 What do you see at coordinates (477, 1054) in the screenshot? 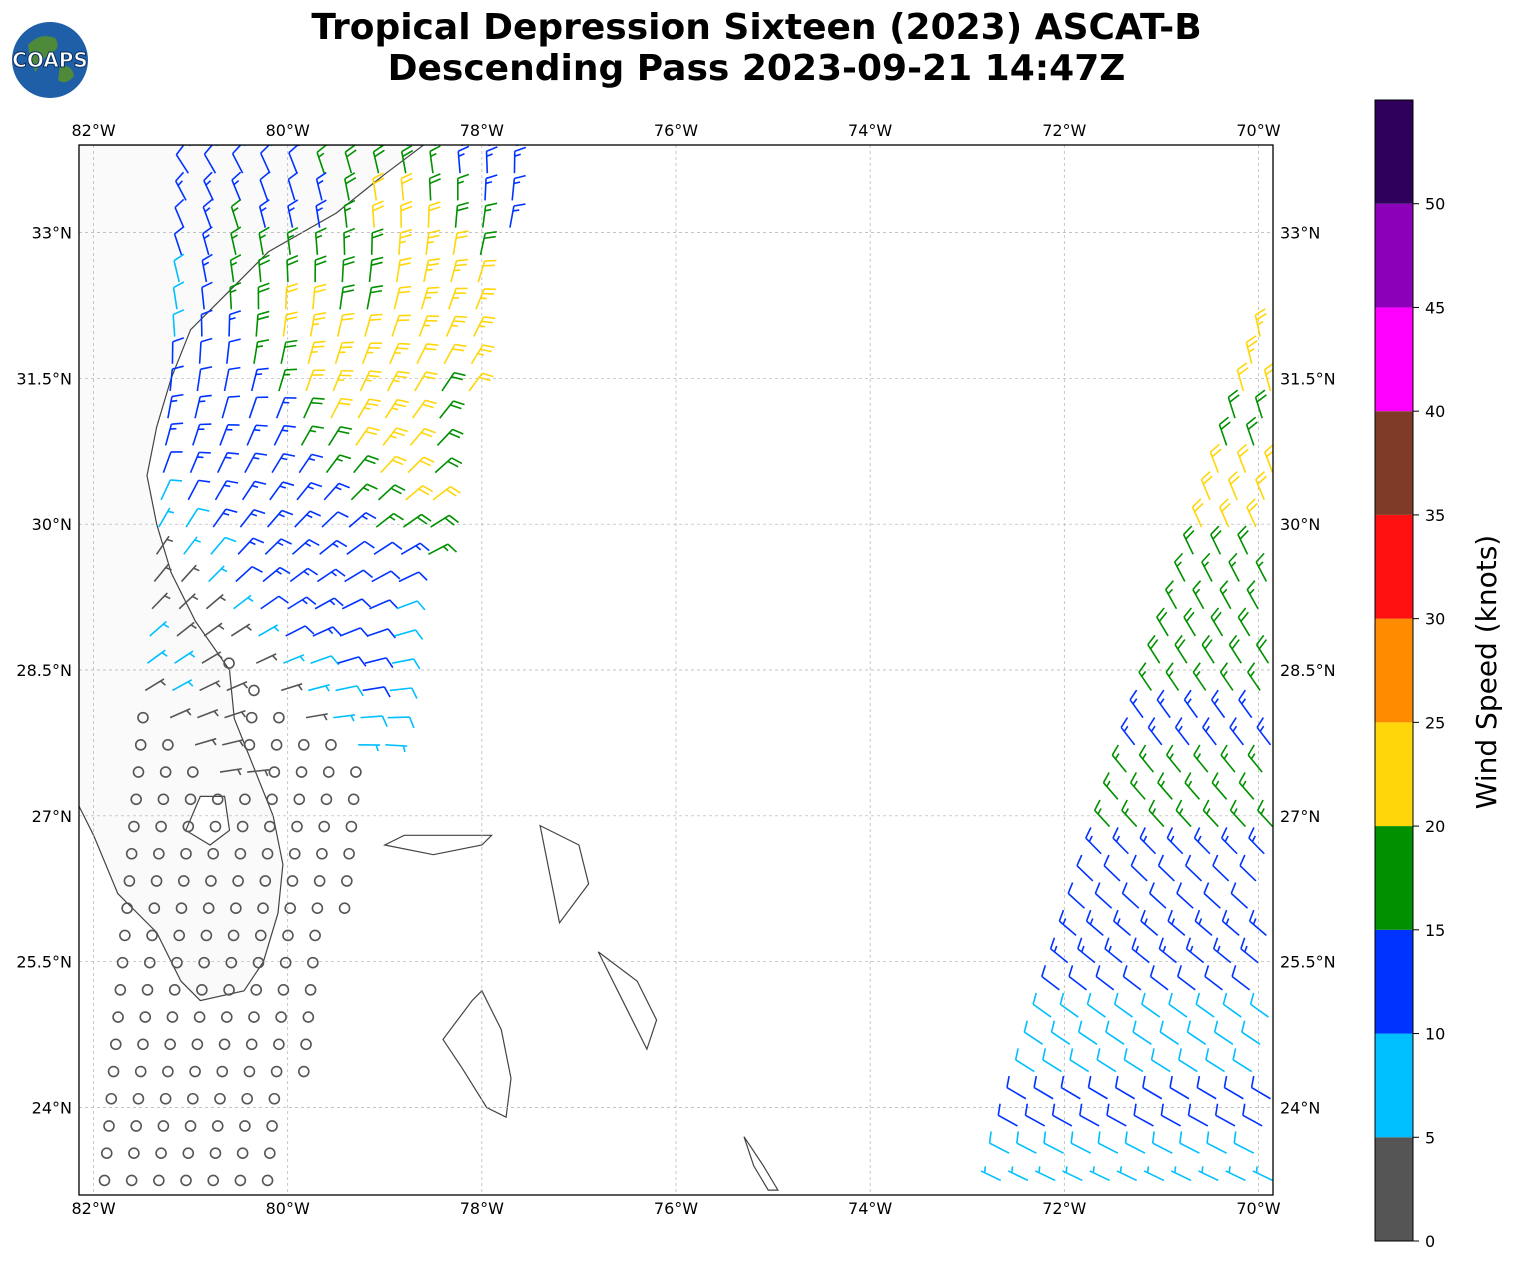
I see `andros-island` at bounding box center [477, 1054].